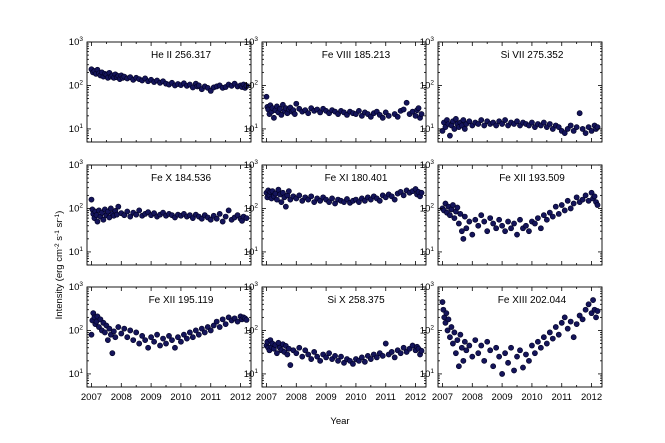 The width and height of the screenshot is (665, 443). I want to click on panel-title: Fe XI 180.401, so click(356, 178).